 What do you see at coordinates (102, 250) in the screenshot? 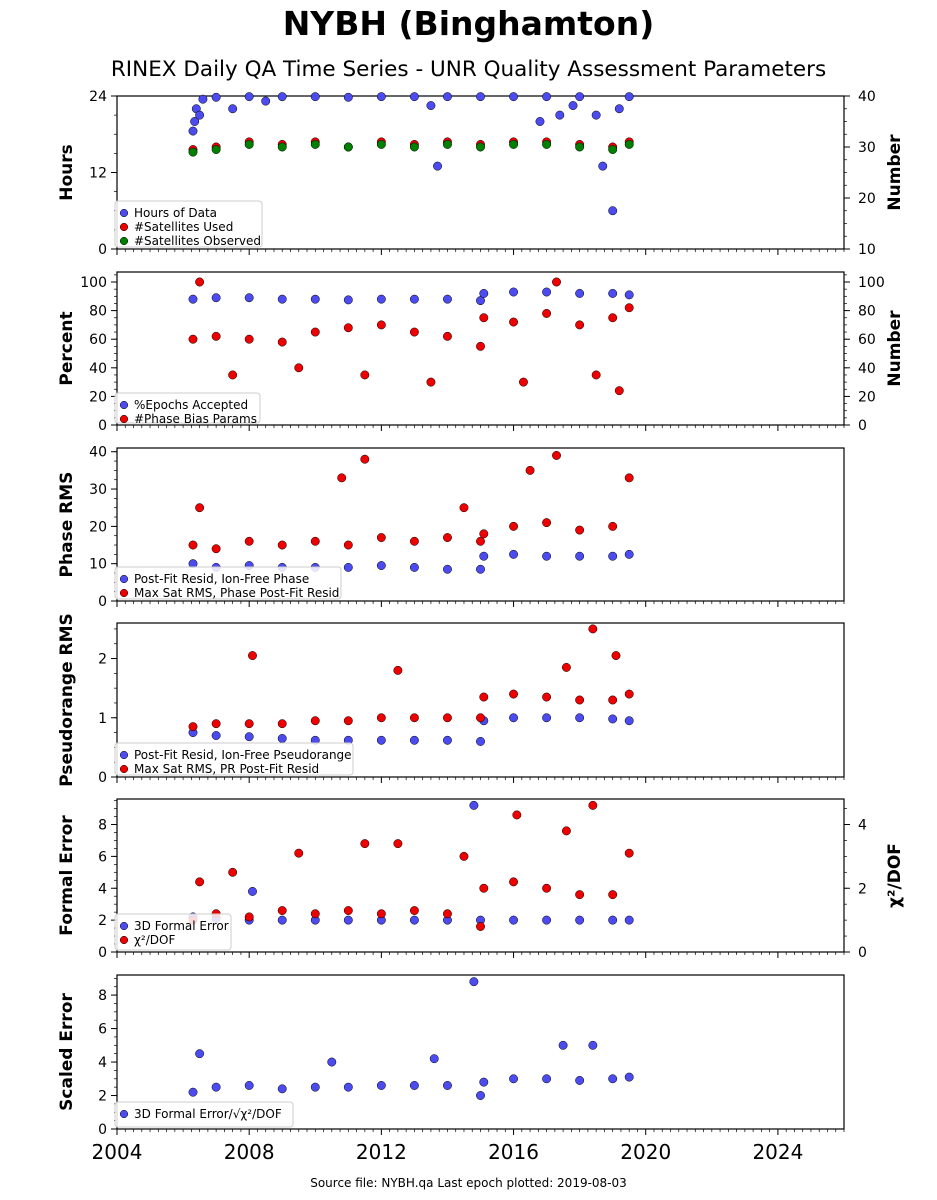
I see `y-tick-label: 0` at bounding box center [102, 250].